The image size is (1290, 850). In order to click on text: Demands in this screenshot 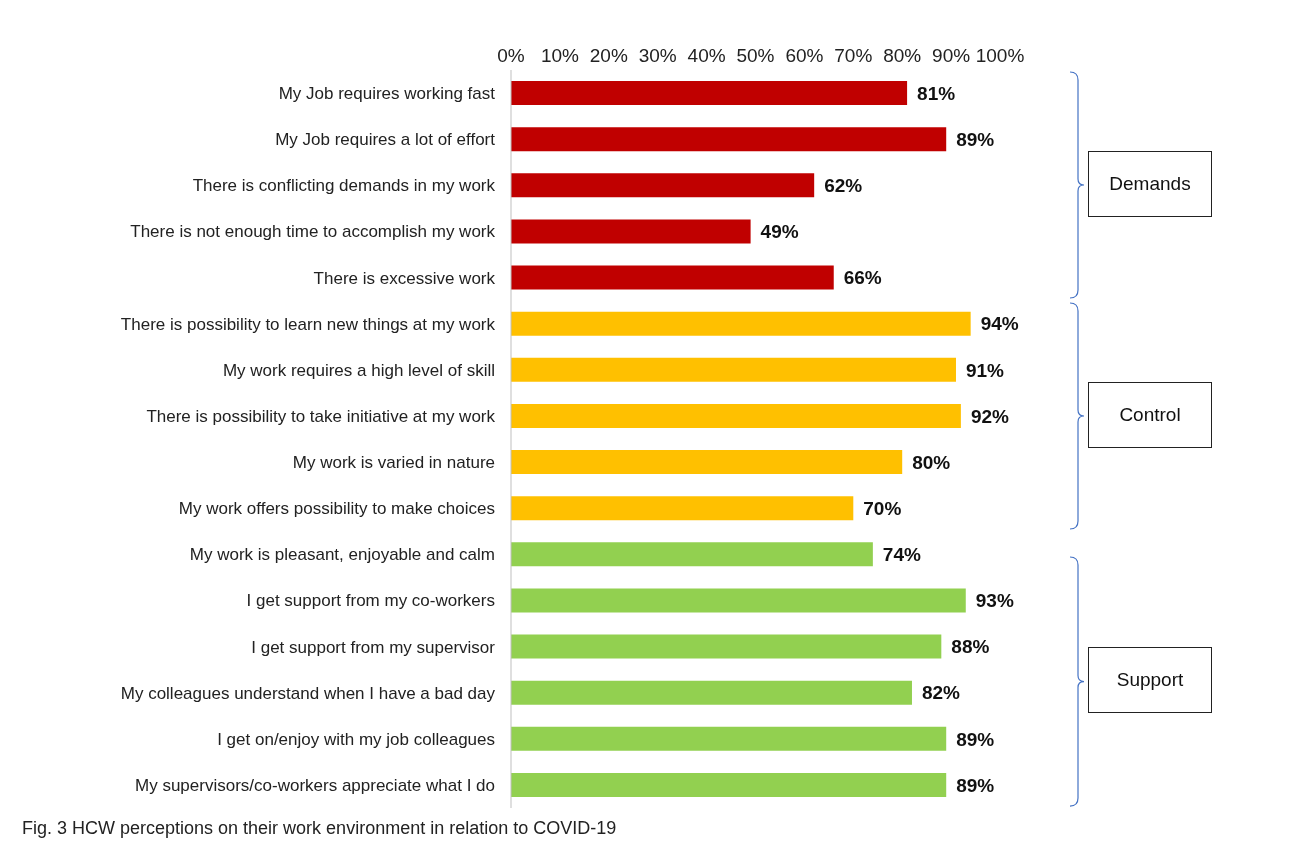, I will do `click(1150, 184)`.